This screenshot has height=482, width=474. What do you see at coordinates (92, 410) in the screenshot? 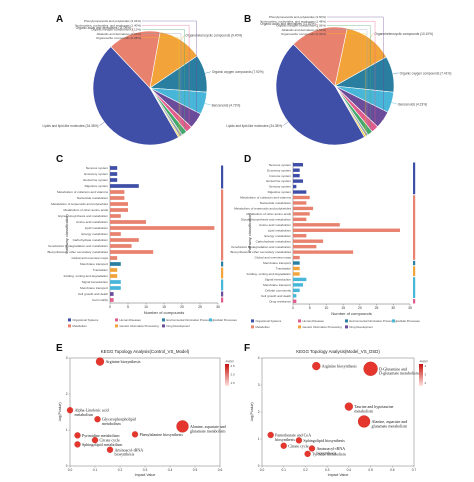
I see `bubble-label: Alpha-Linolenic acid` at bounding box center [92, 410].